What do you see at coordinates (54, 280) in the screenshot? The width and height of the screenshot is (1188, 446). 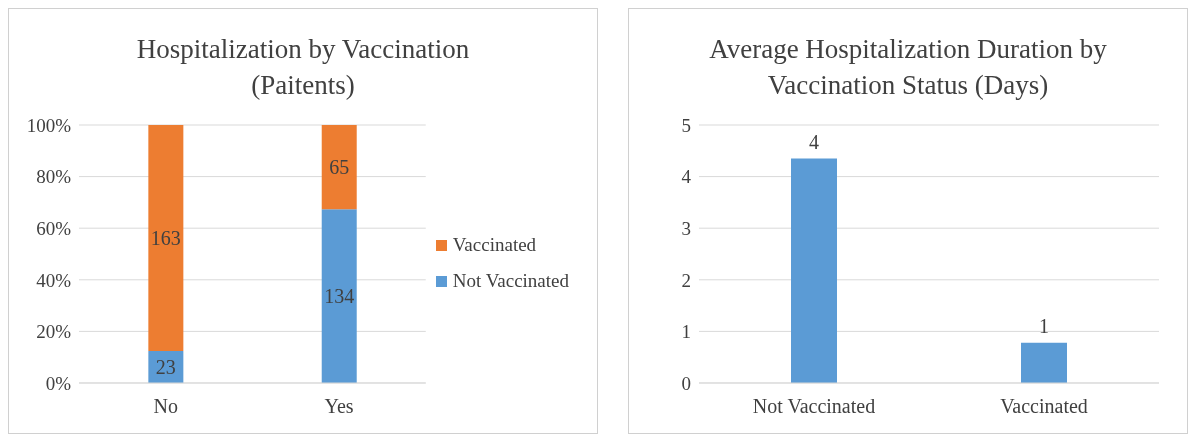 I see `y-tick-label: 40%` at bounding box center [54, 280].